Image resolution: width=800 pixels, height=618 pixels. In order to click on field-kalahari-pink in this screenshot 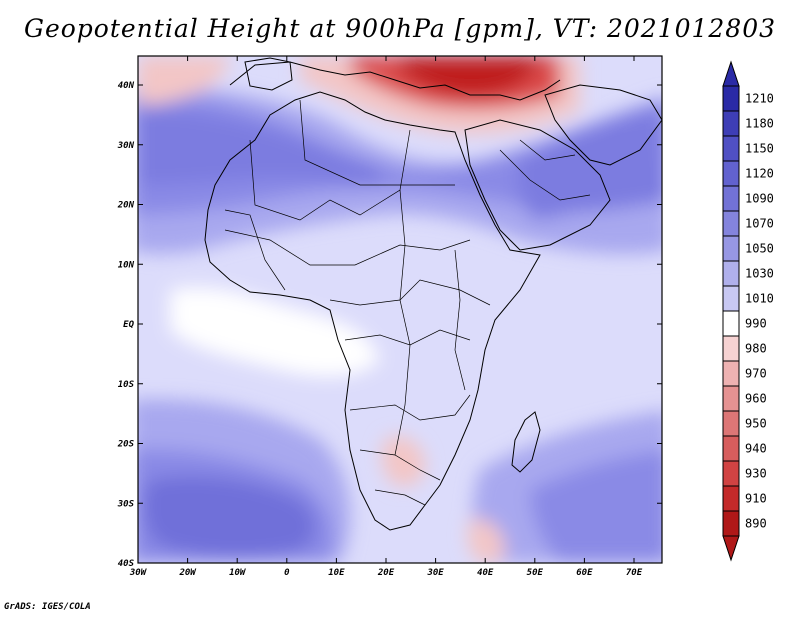, I will do `click(403, 461)`.